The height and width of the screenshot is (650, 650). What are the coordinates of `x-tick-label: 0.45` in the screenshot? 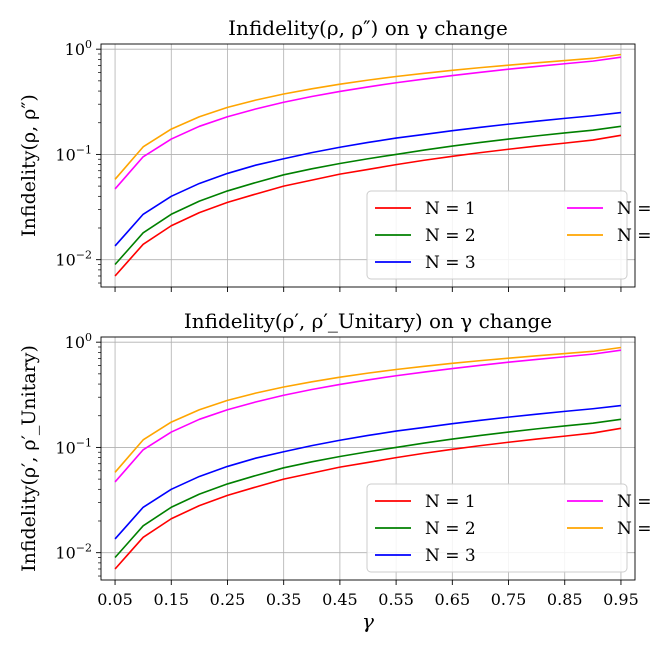 It's located at (340, 599).